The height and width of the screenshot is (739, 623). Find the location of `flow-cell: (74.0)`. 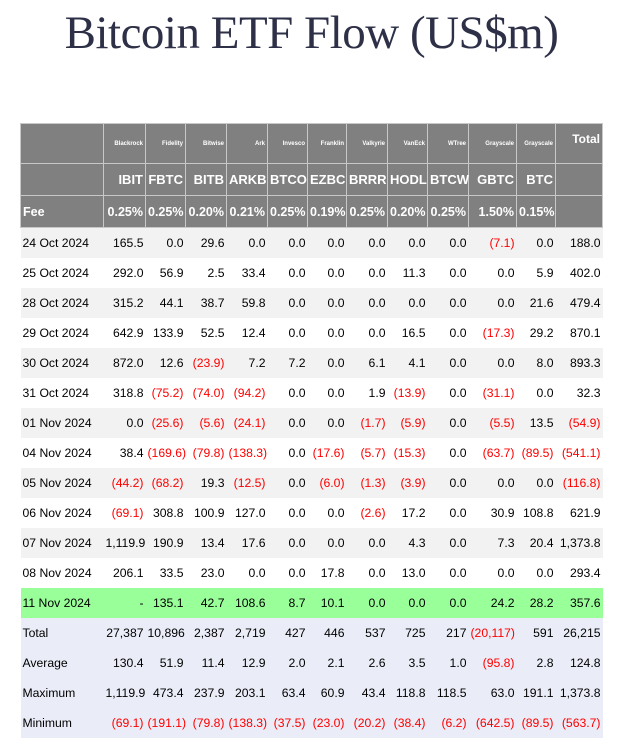

flow-cell: (74.0) is located at coordinates (206, 393).